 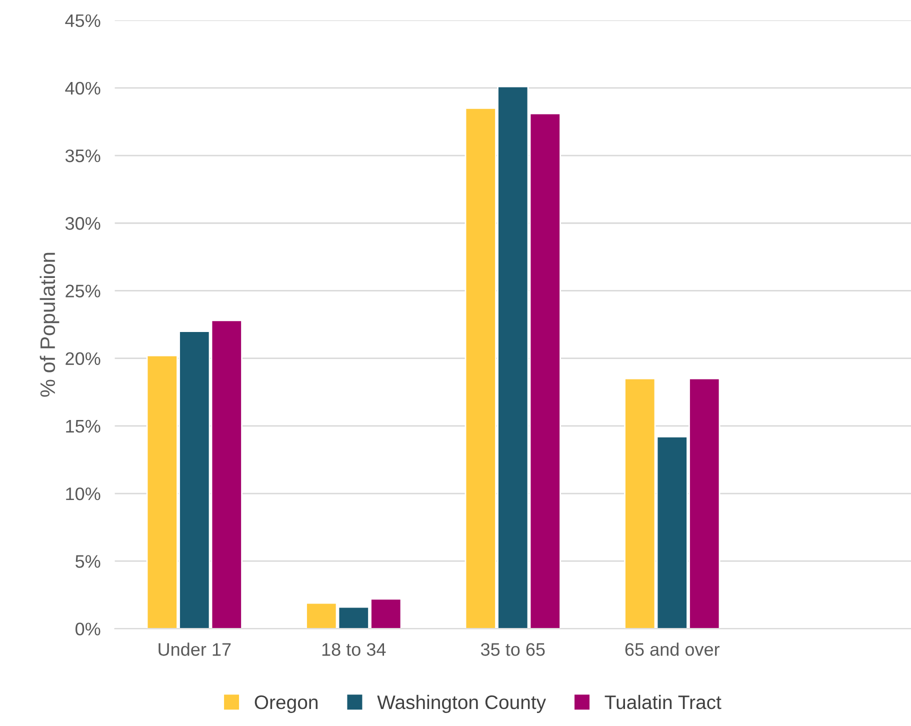 I want to click on legend-label: Washington County, so click(x=461, y=704).